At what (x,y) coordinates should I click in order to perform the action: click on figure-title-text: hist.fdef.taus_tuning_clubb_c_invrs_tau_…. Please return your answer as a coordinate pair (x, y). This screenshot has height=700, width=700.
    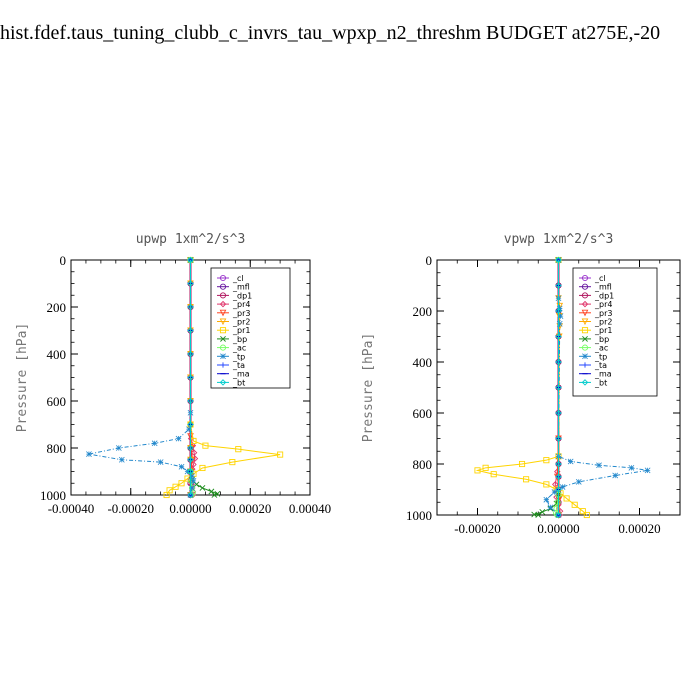
    Looking at the image, I should click on (330, 33).